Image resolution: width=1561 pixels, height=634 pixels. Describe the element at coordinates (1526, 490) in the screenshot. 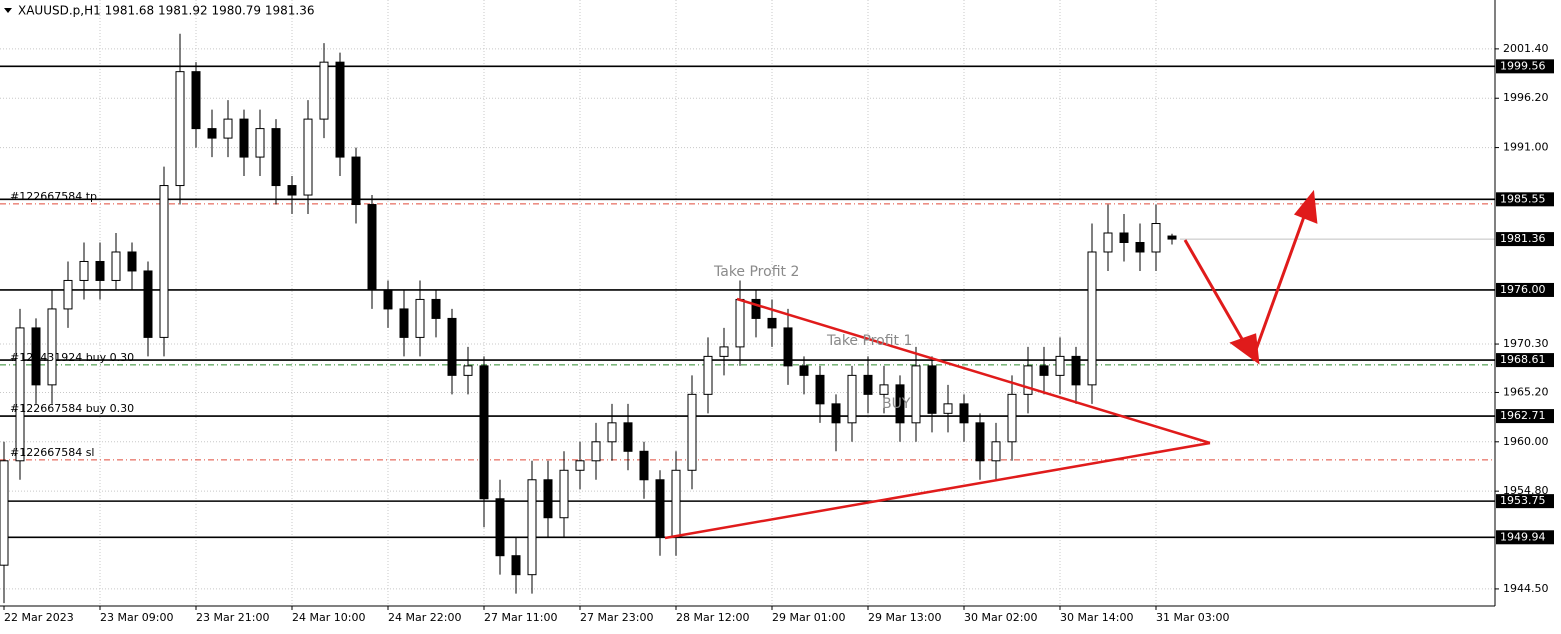

I see `y-tick-label: 1954.80` at that location.